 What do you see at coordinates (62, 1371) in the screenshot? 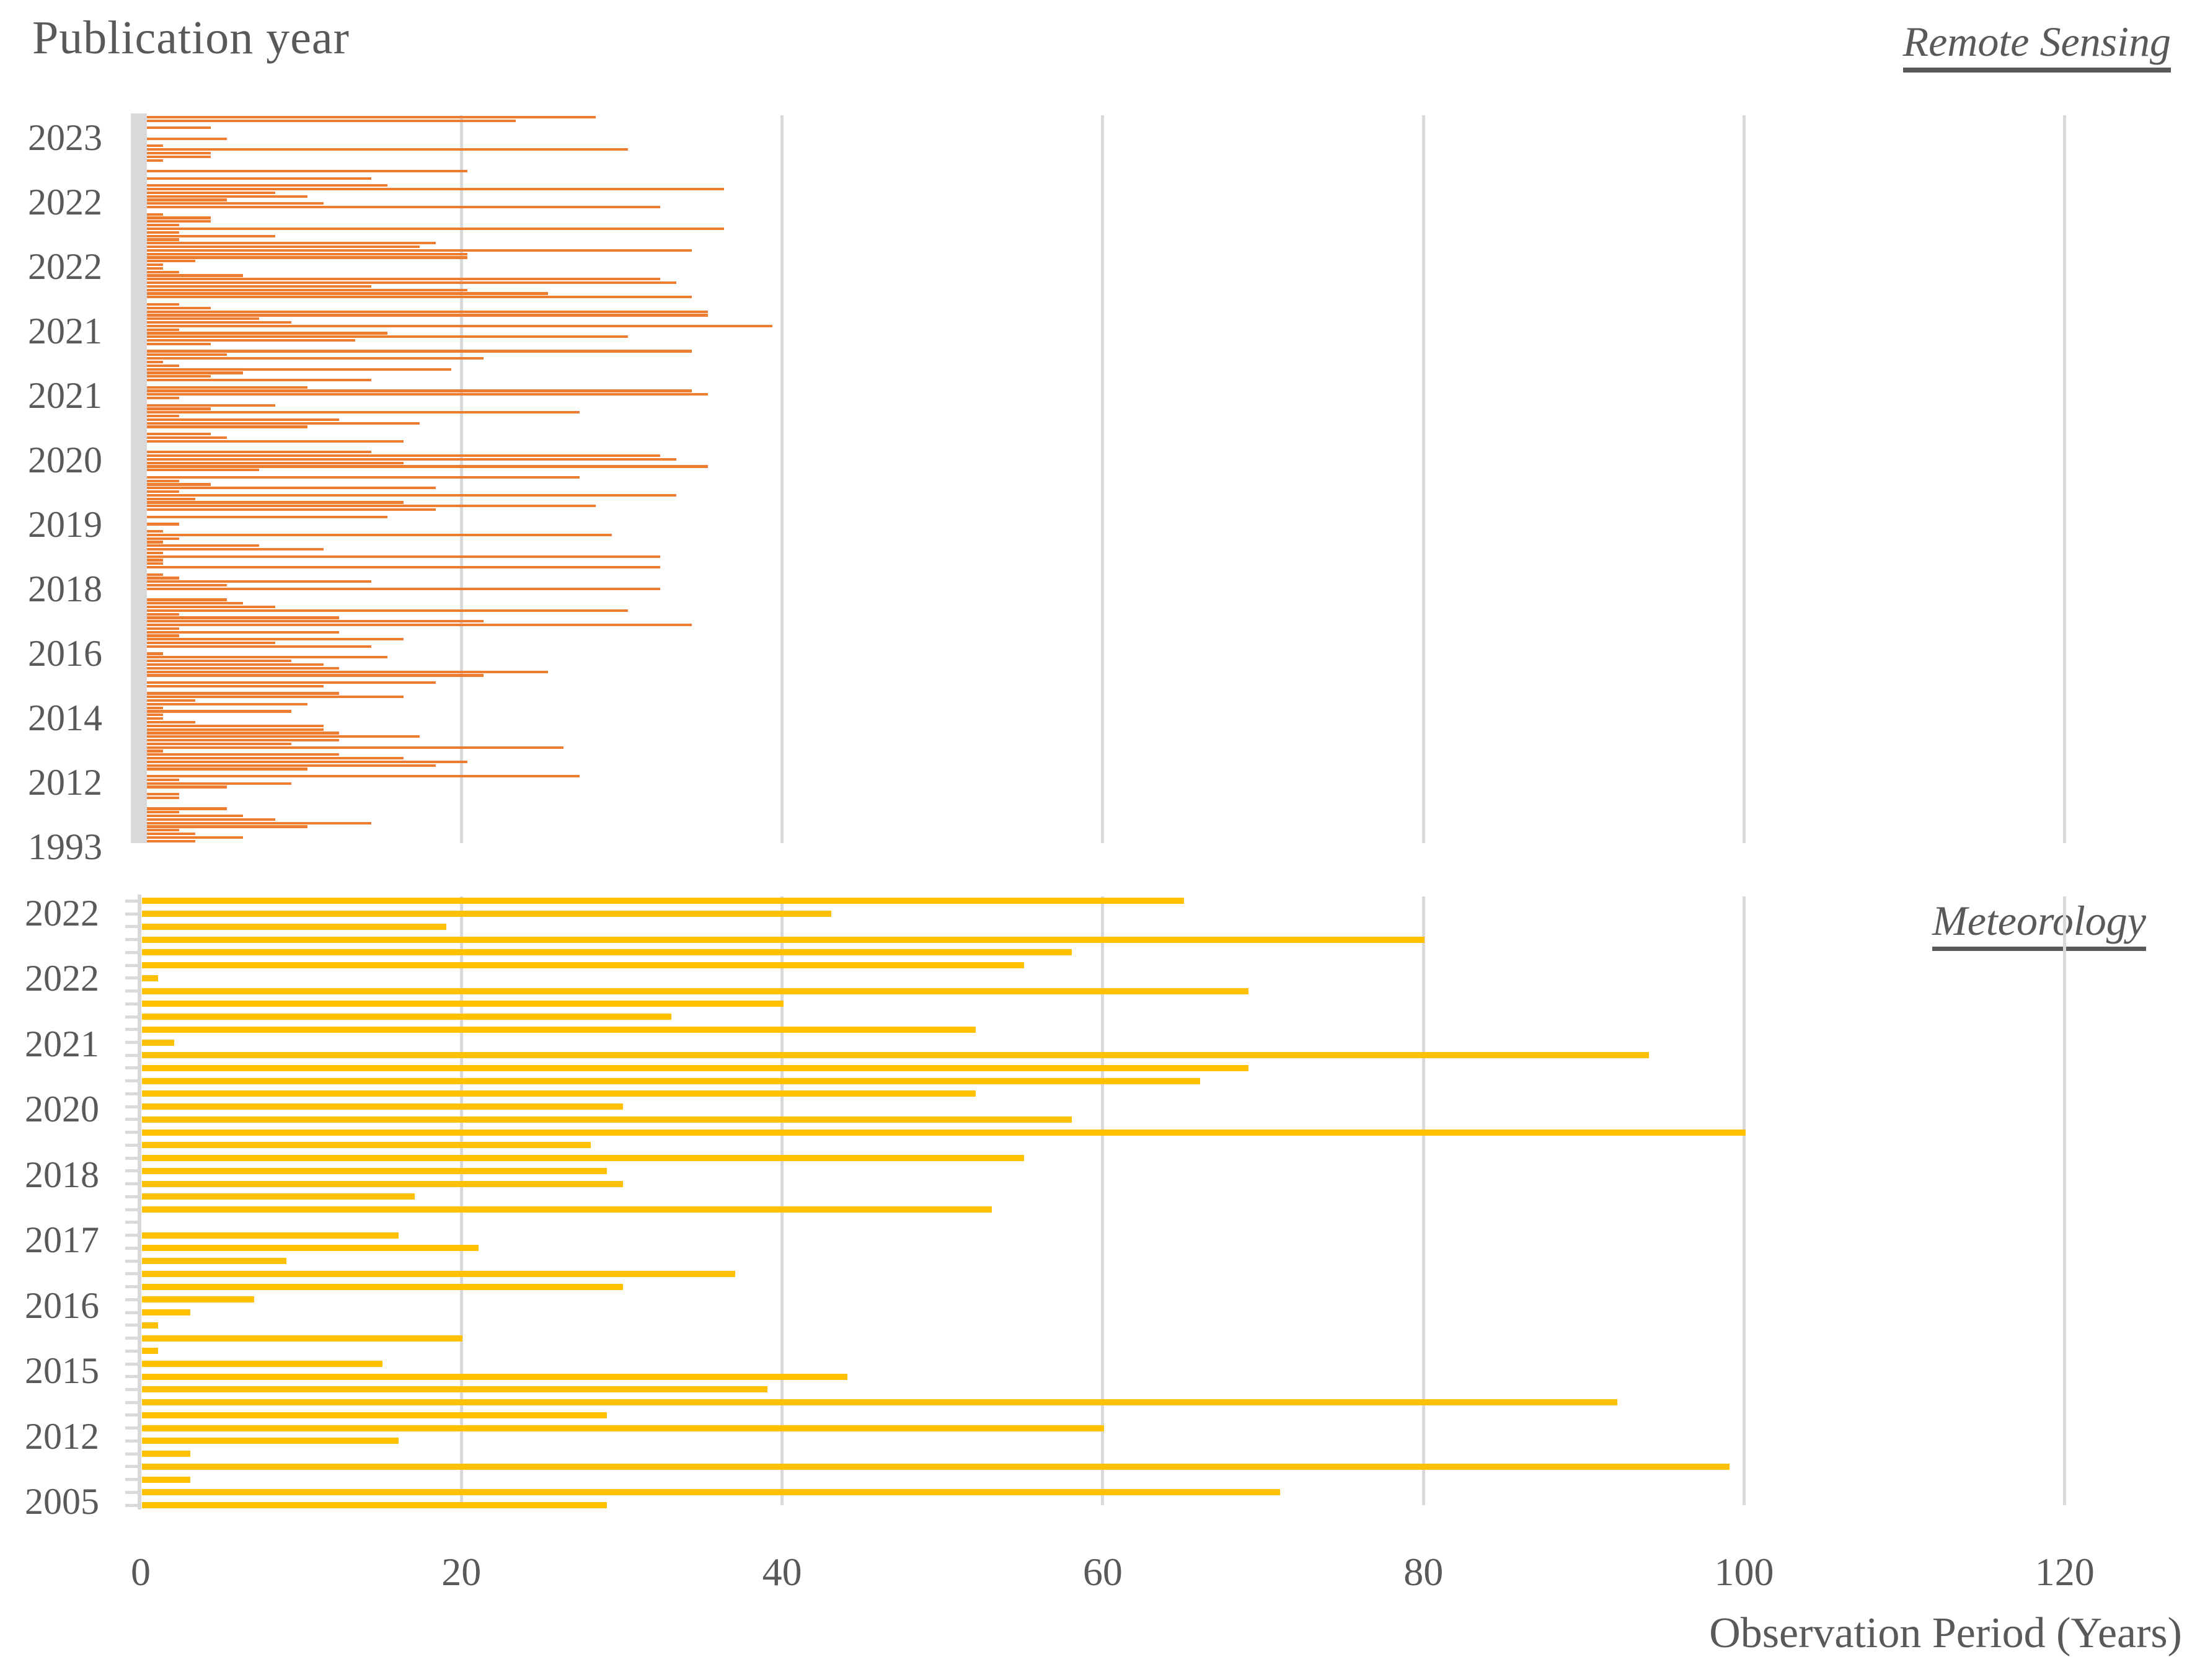
I see `y-axis-label: 2015` at bounding box center [62, 1371].